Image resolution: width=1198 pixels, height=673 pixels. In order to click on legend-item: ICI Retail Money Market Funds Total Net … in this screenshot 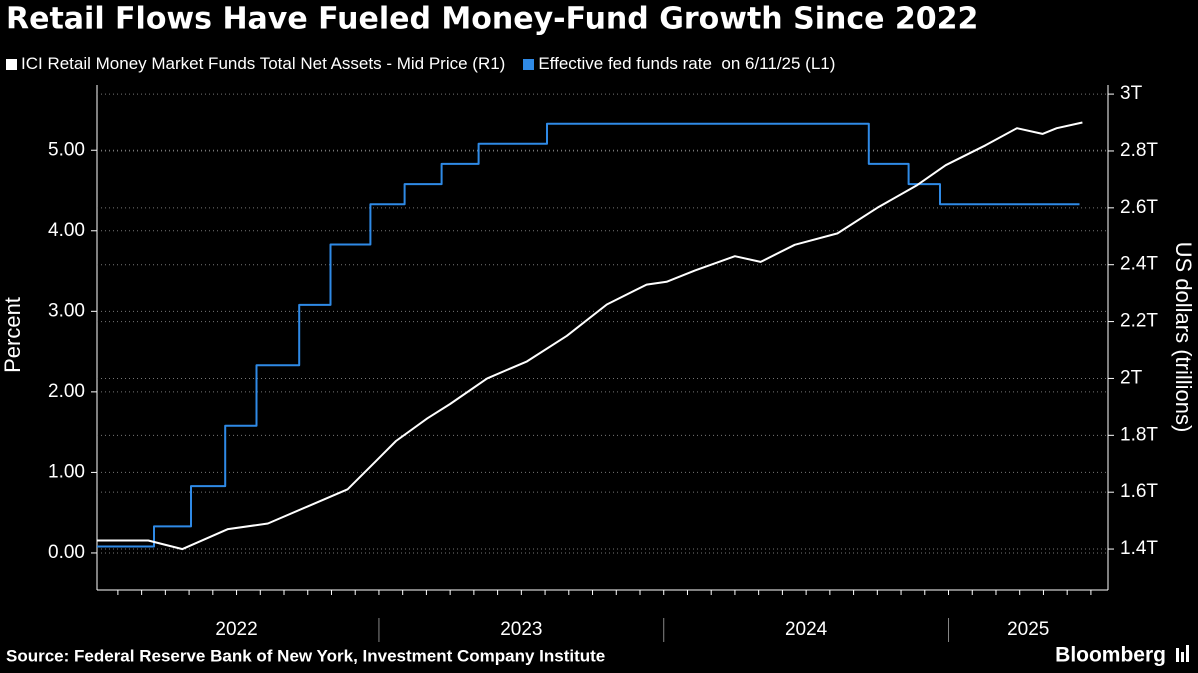, I will do `click(255, 64)`.